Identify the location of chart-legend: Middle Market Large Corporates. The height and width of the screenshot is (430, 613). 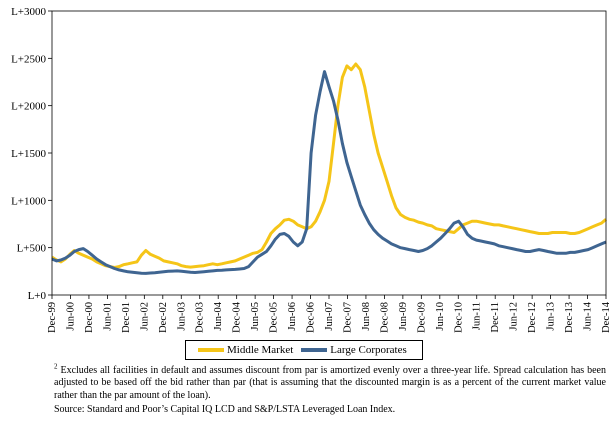
(304, 350).